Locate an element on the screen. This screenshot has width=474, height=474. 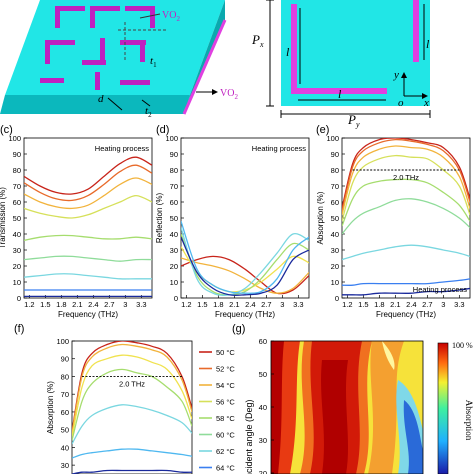
colorbar is located at coordinates (443, 408).